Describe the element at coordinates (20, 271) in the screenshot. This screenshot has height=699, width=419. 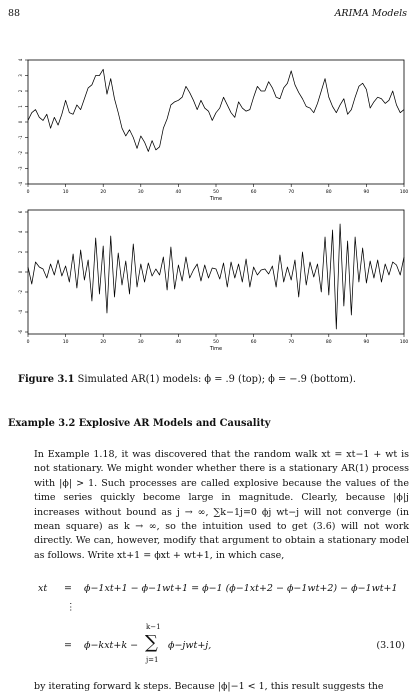
I see `bottom-ytick-label: 0` at that location.